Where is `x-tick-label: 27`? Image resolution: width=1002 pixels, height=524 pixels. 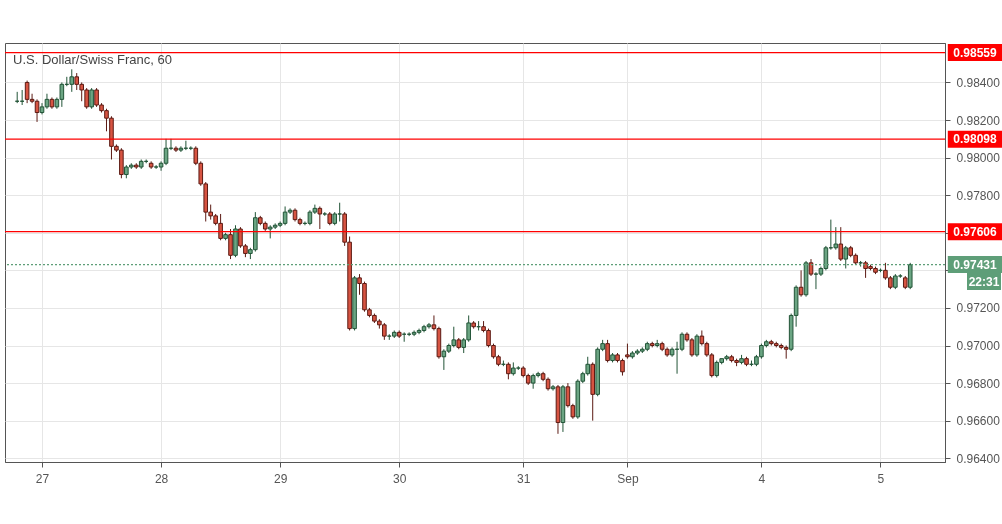 x-tick-label: 27 is located at coordinates (42, 478).